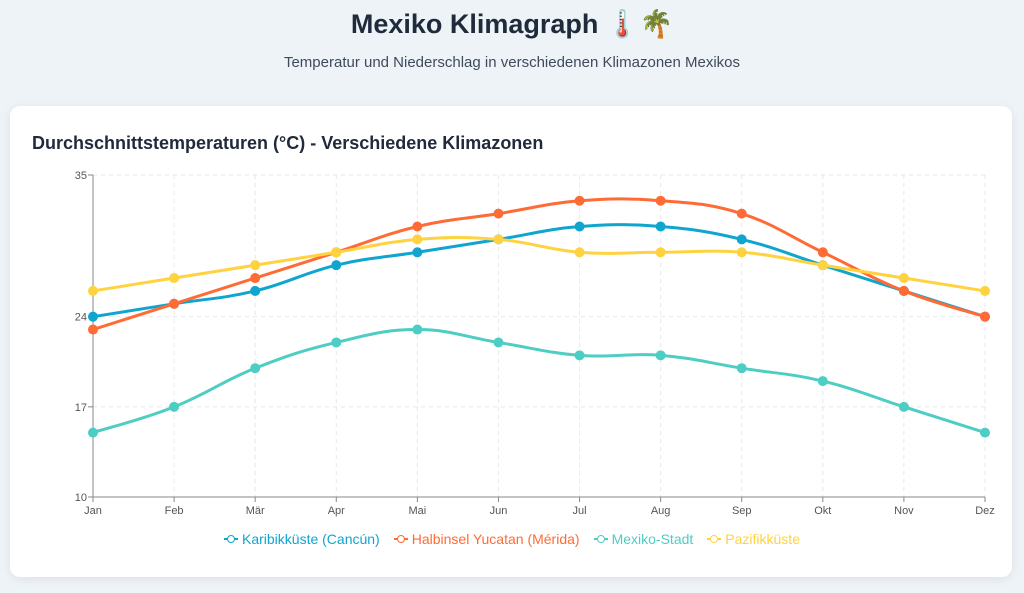  What do you see at coordinates (661, 511) in the screenshot?
I see `x-tick-label: Aug` at bounding box center [661, 511].